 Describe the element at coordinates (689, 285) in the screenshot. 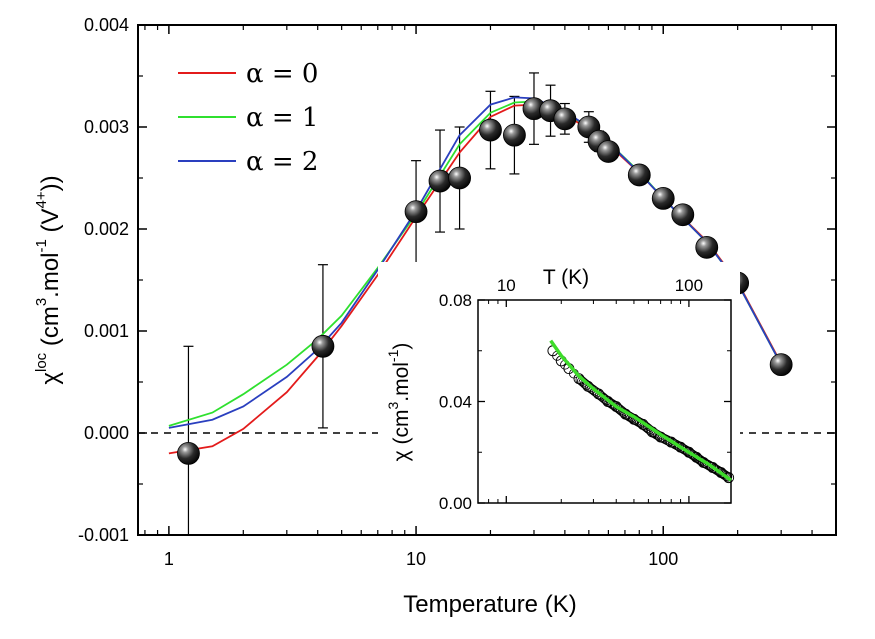

I see `inset-x-tick-label: 100` at that location.